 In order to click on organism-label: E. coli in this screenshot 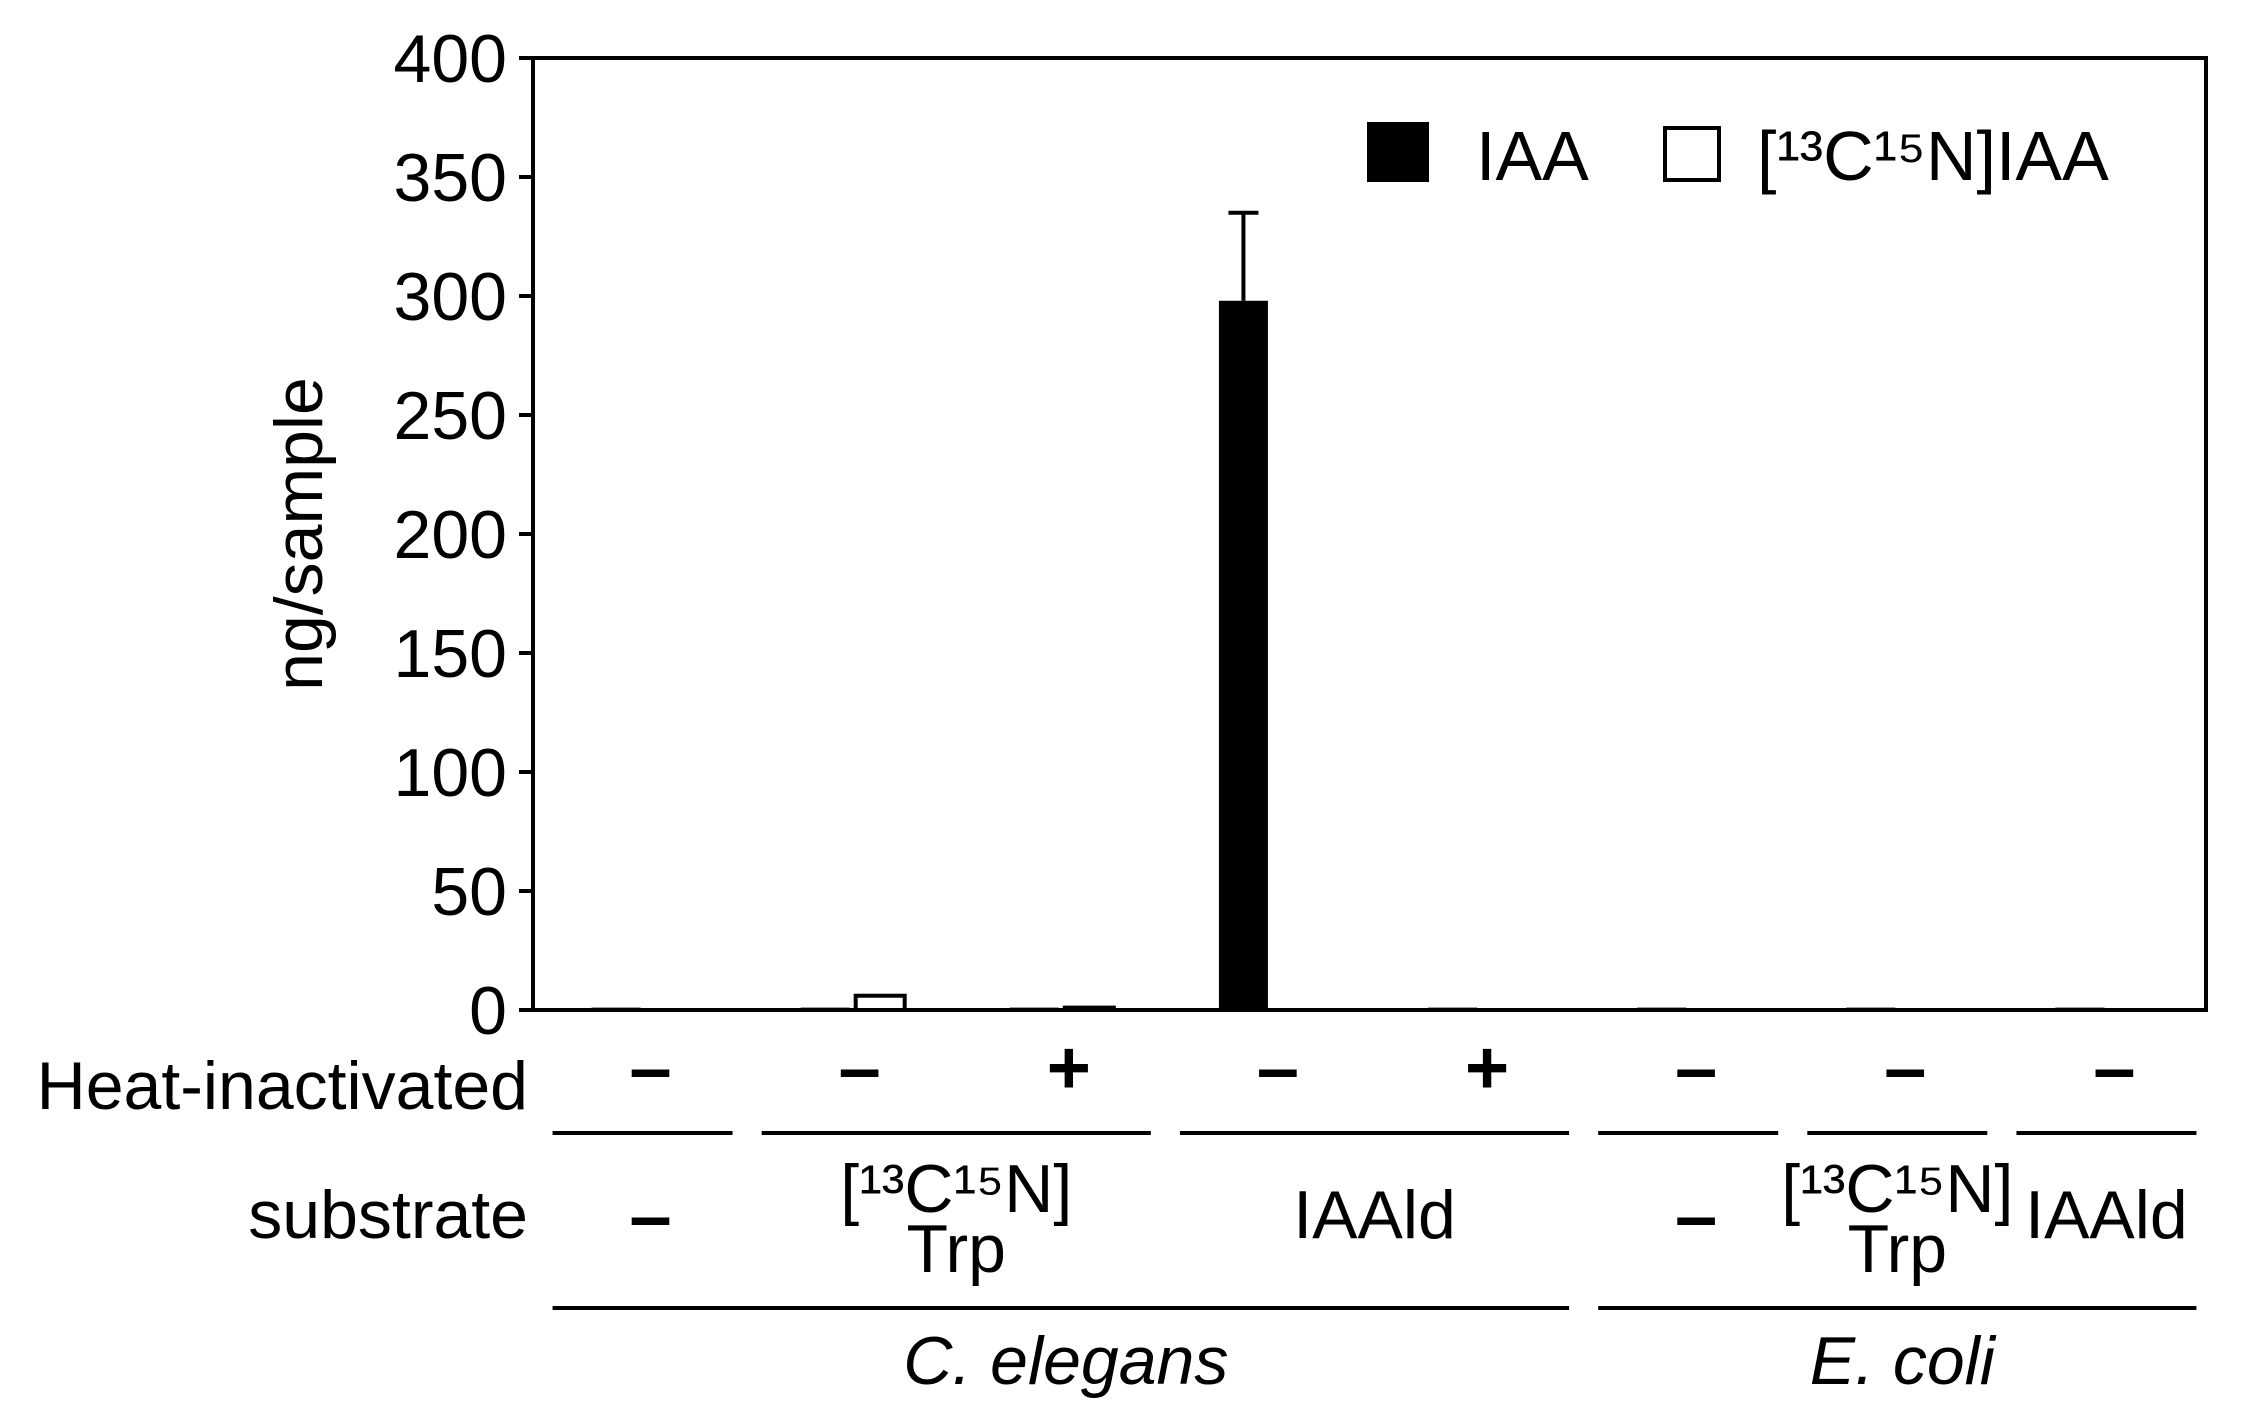, I will do `click(1903, 1361)`.